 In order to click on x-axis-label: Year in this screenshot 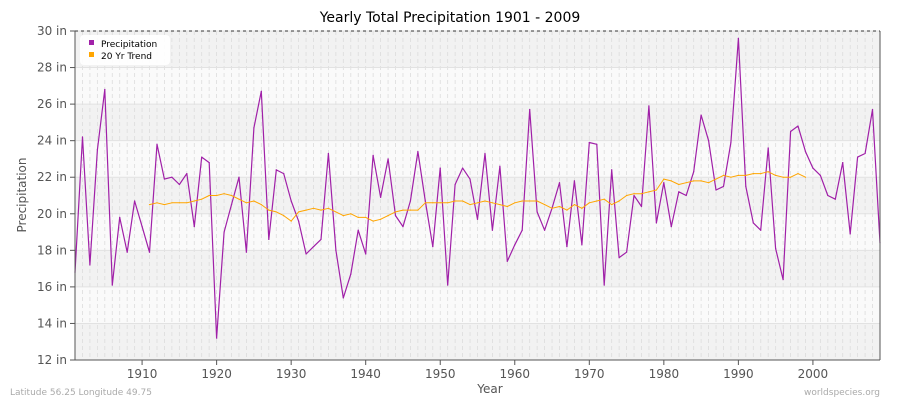, I will do `click(489, 389)`.